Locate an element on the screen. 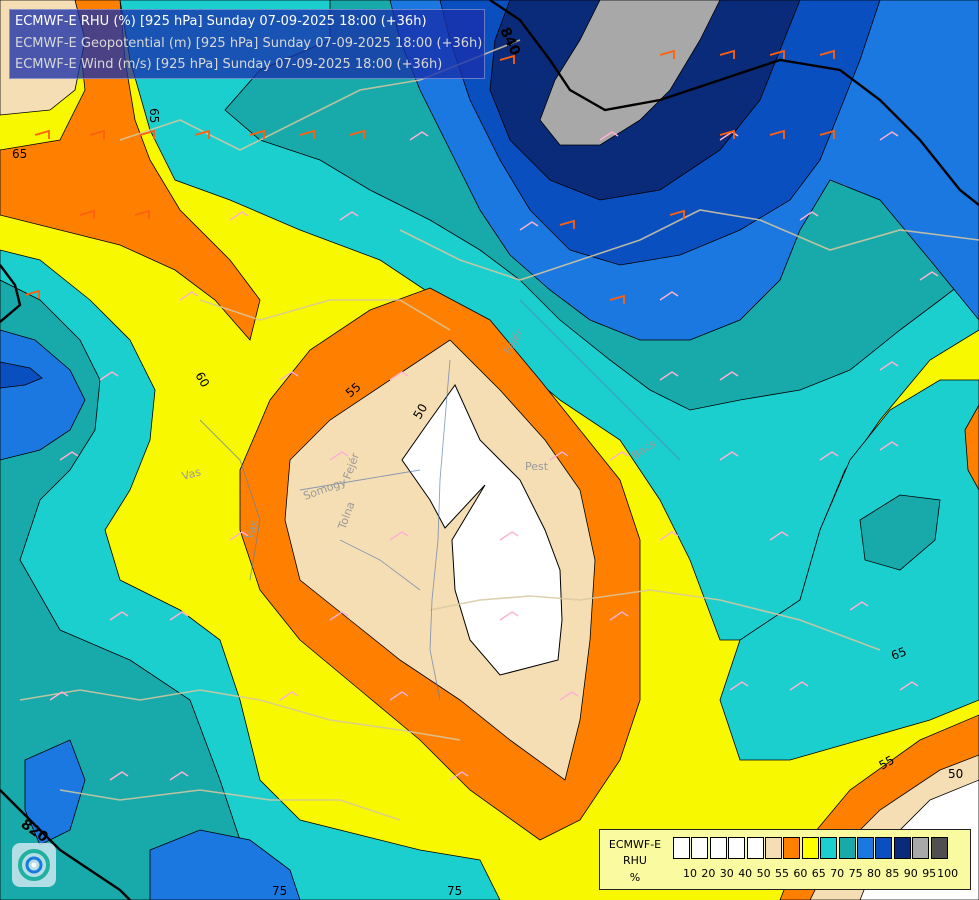 The height and width of the screenshot is (900, 979). legend-tick: 50 is located at coordinates (763, 873).